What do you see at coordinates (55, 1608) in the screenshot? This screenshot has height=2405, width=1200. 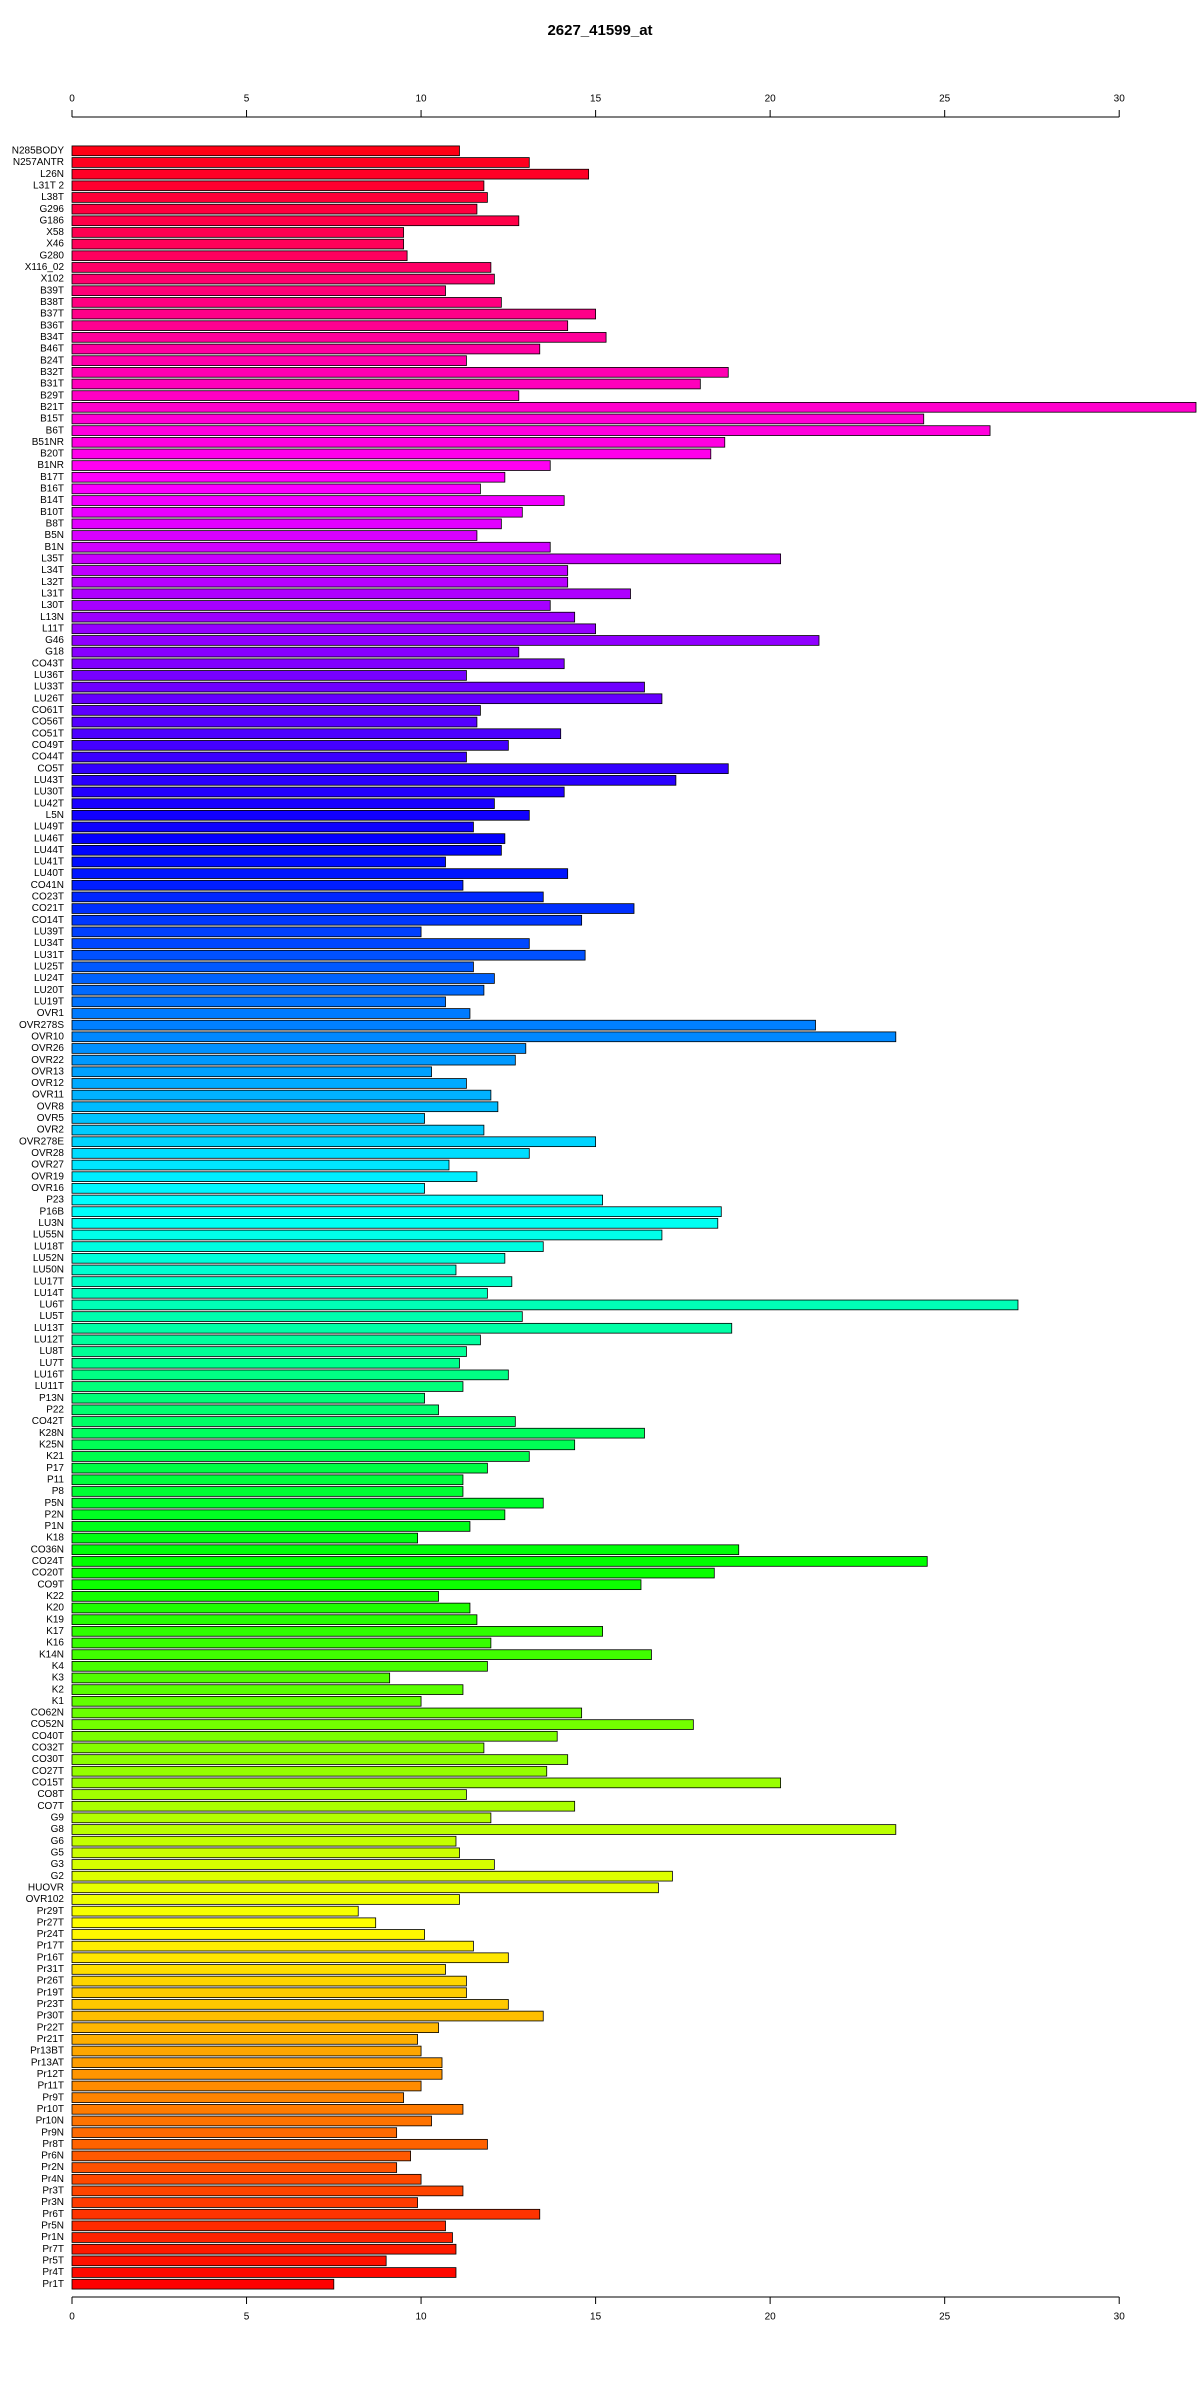 I see `y-tick-label: K20` at bounding box center [55, 1608].